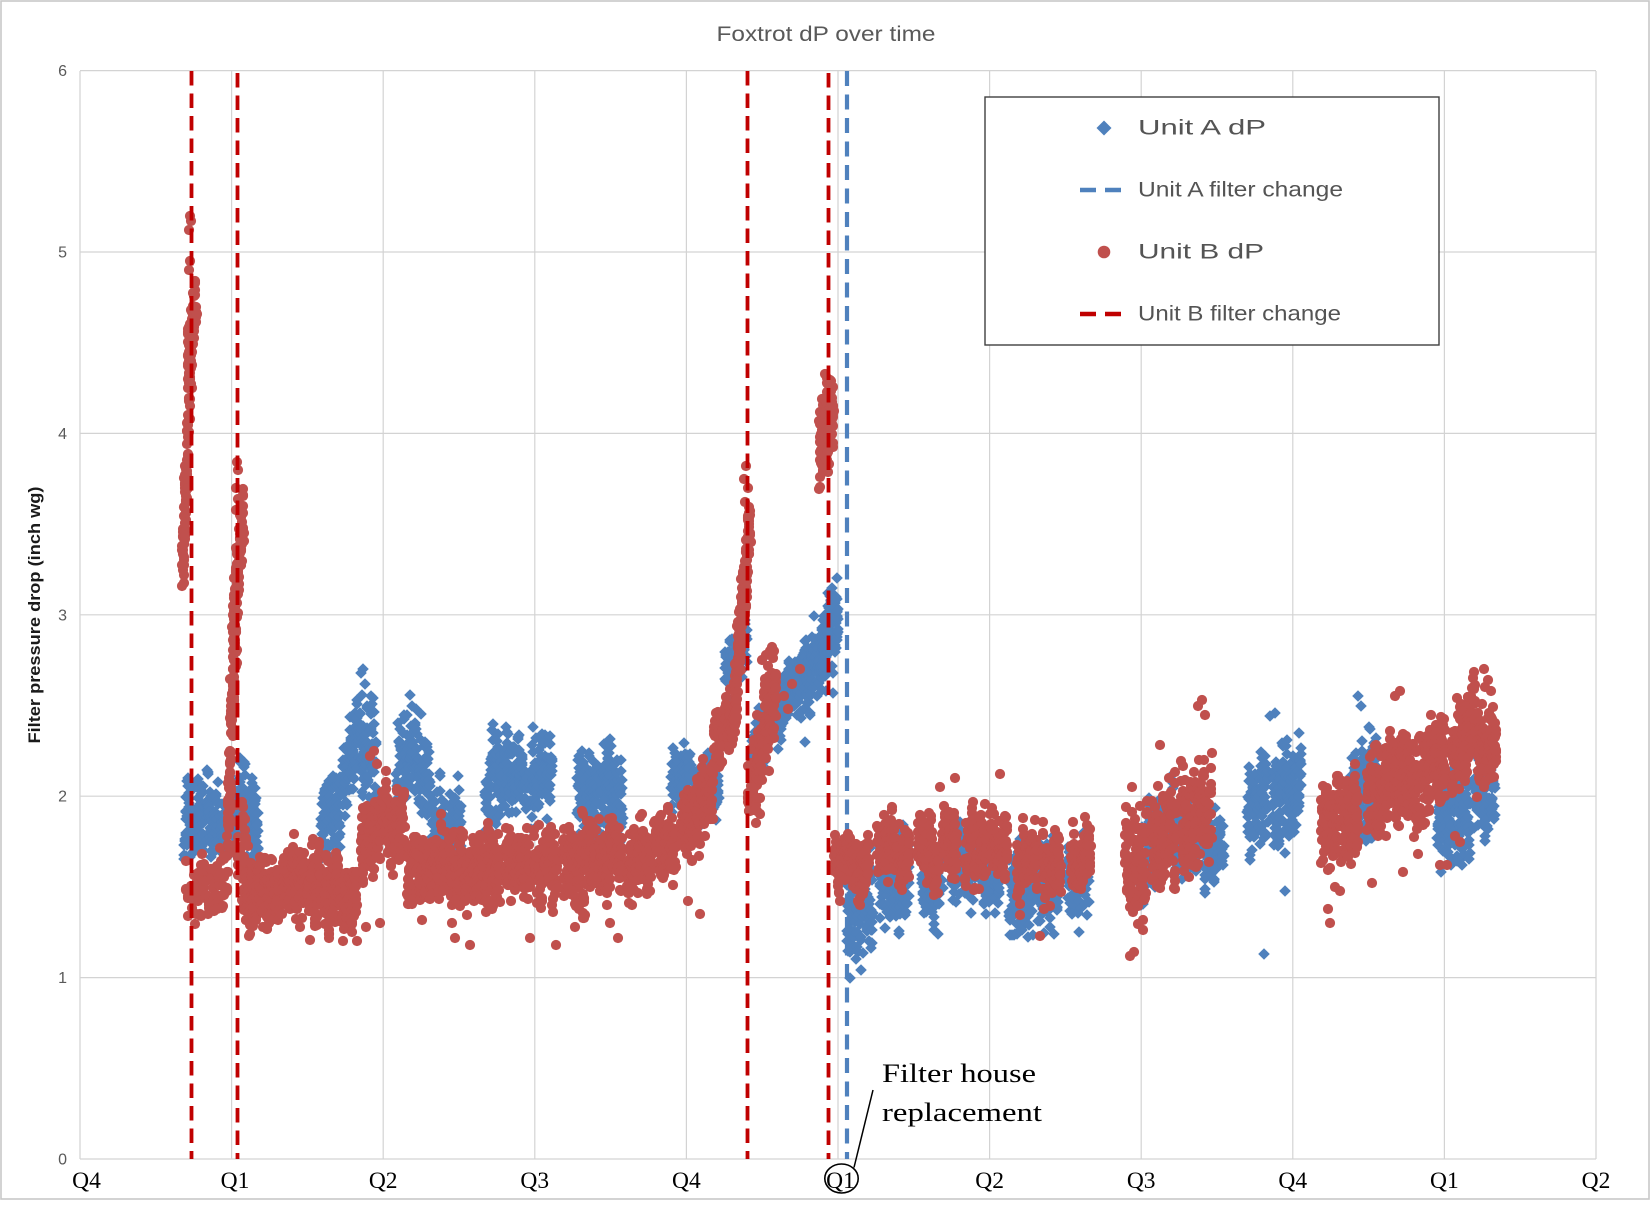 This screenshot has width=1650, height=1205. What do you see at coordinates (62, 71) in the screenshot?
I see `svg-text: 6` at bounding box center [62, 71].